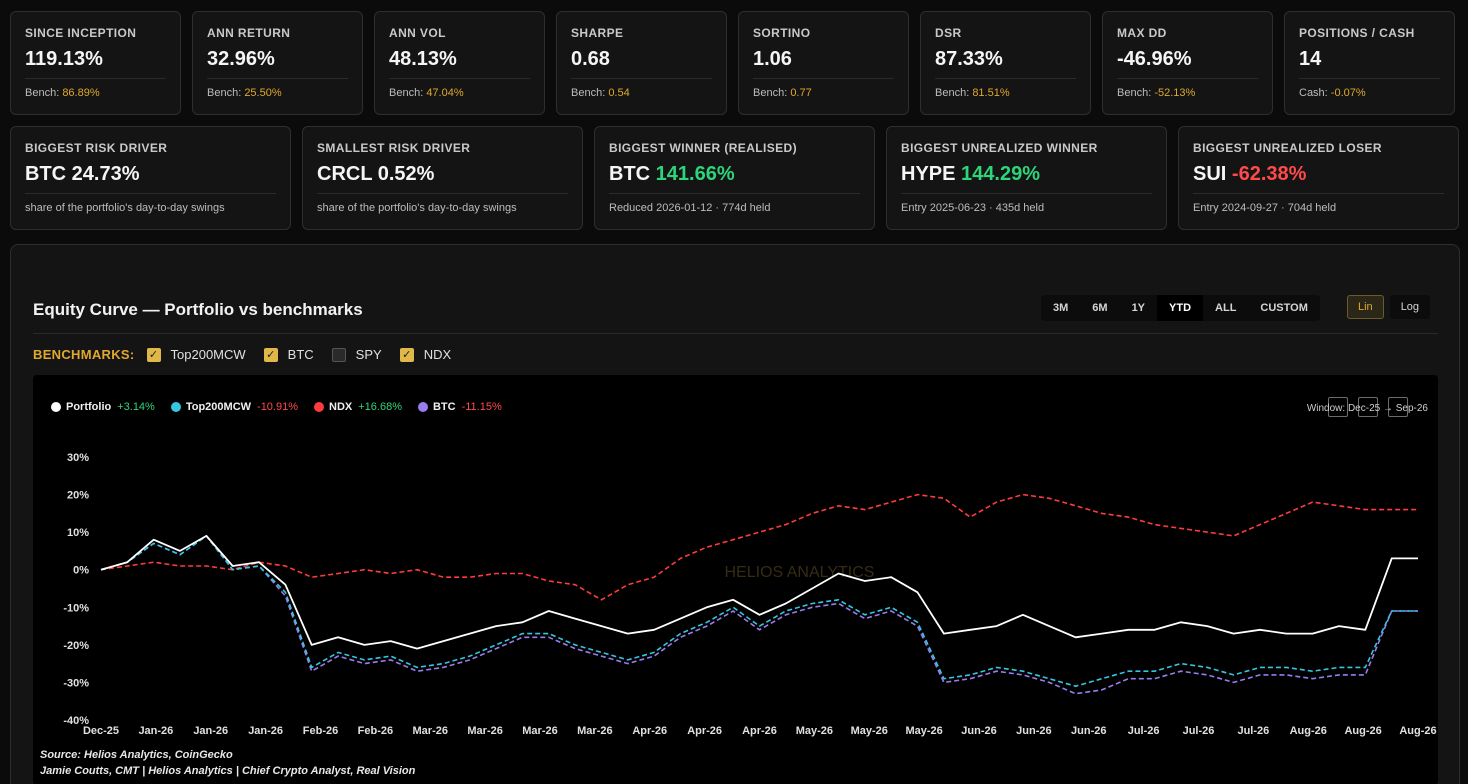 The height and width of the screenshot is (784, 1468). I want to click on kpi-label: SHARPE, so click(597, 33).